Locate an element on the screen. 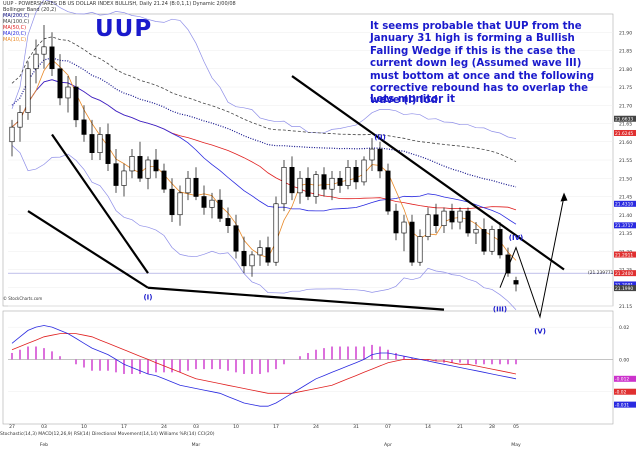 This screenshot has height=454, width=640. price-tick-label: 21.90 is located at coordinates (625, 33).